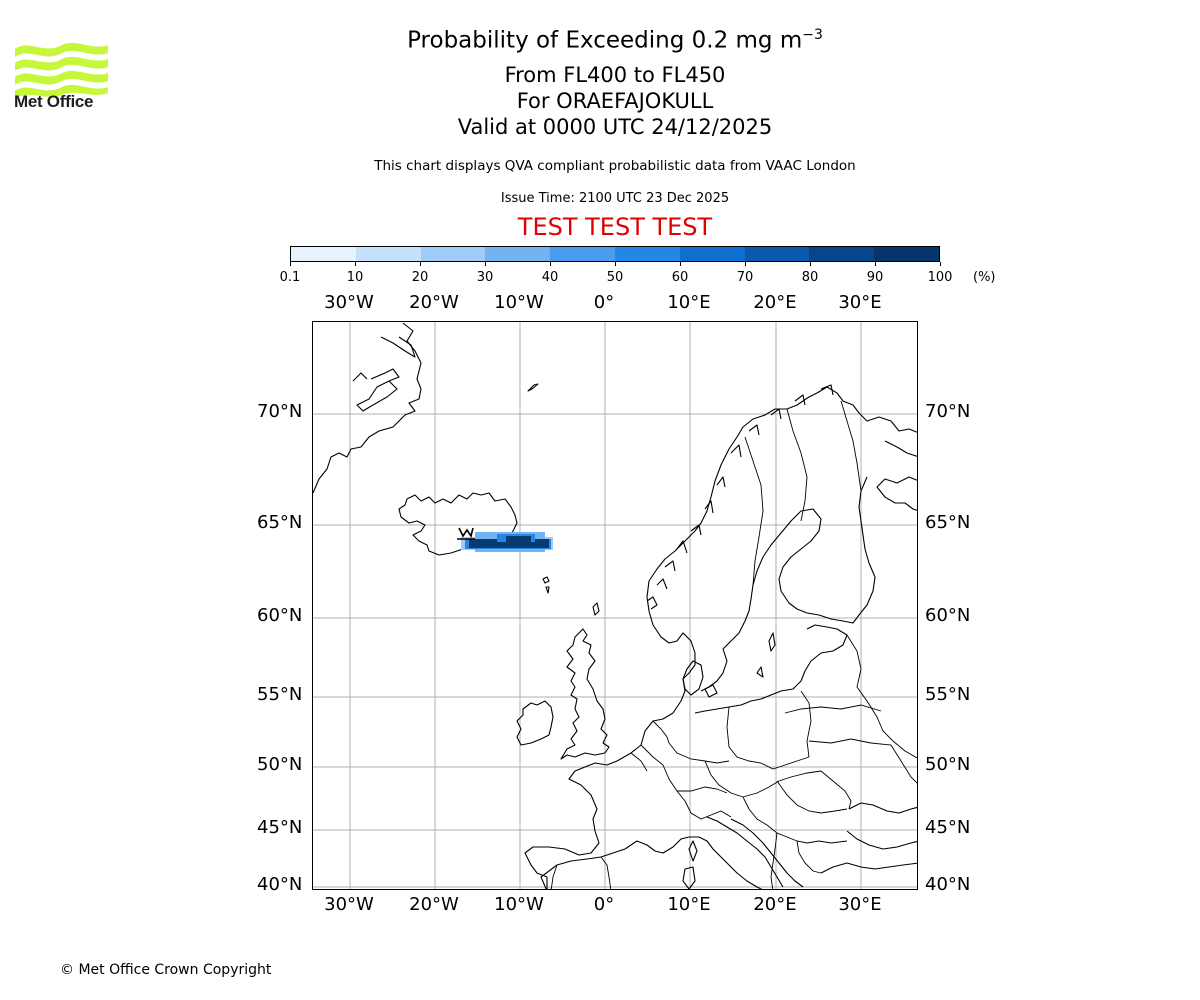 This screenshot has width=1200, height=1000. What do you see at coordinates (810, 277) in the screenshot?
I see `colorbar-tick-label: 80` at bounding box center [810, 277].